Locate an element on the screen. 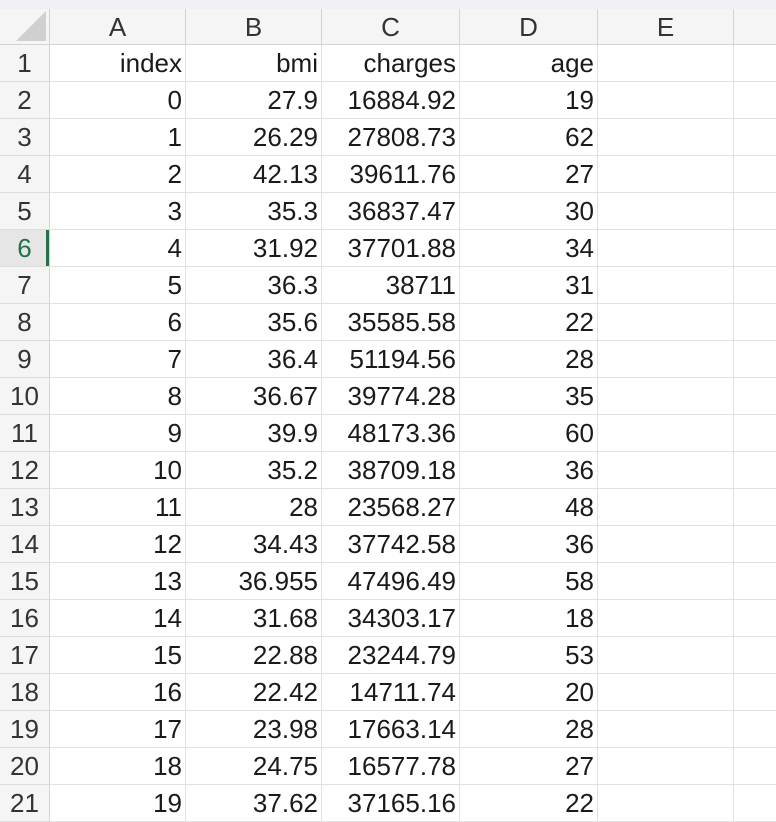 The height and width of the screenshot is (822, 776). cell-a5: 3 is located at coordinates (118, 211).